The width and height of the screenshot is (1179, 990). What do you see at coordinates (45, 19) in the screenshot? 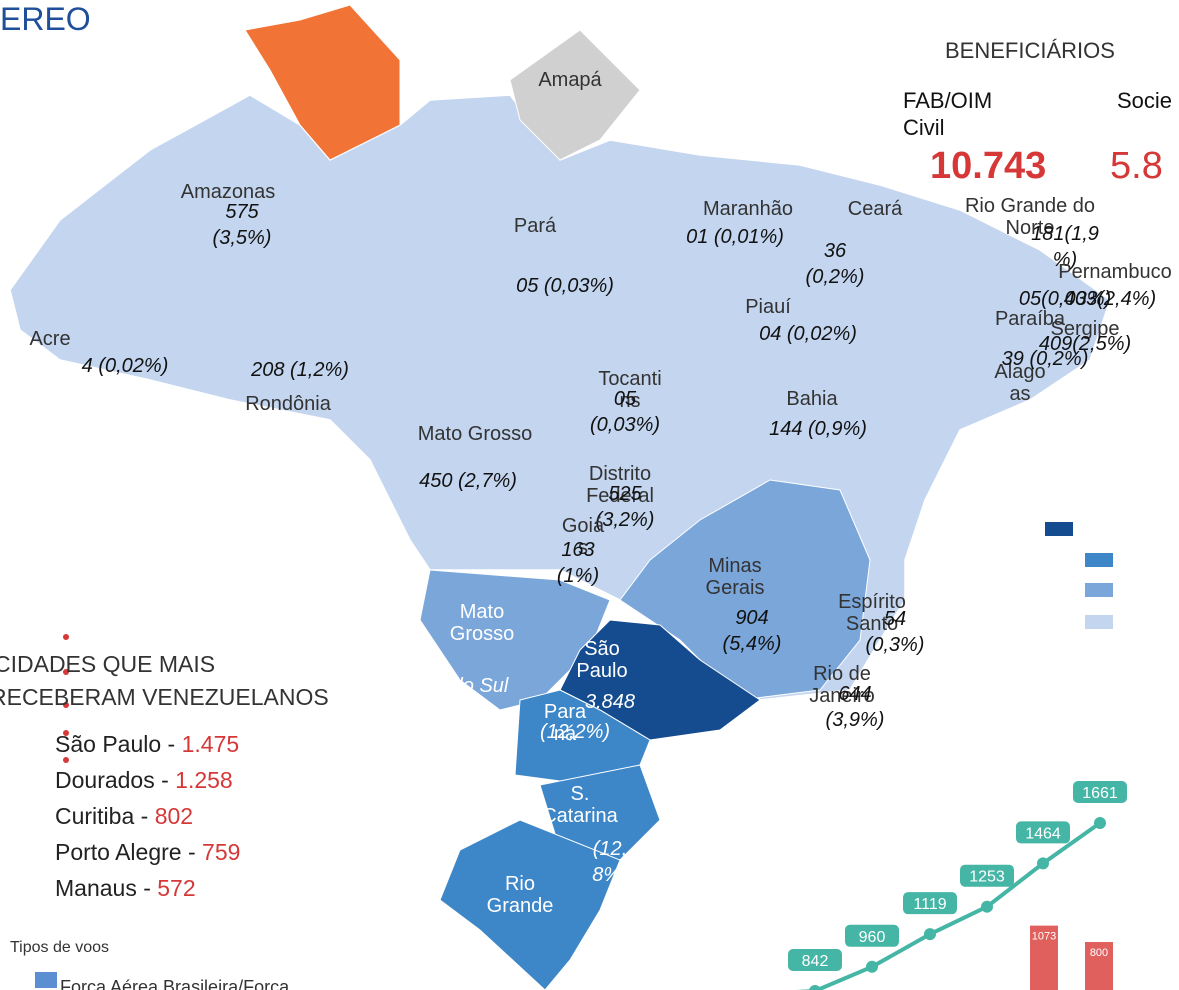
I see `title-fragment: EREO` at bounding box center [45, 19].